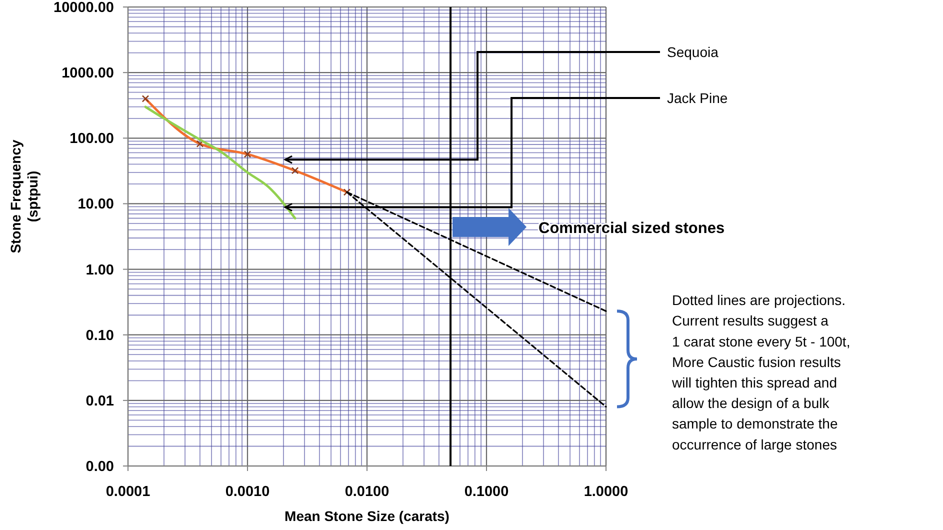 The image size is (943, 530). I want to click on x-tick-label: 0.0010, so click(247, 492).